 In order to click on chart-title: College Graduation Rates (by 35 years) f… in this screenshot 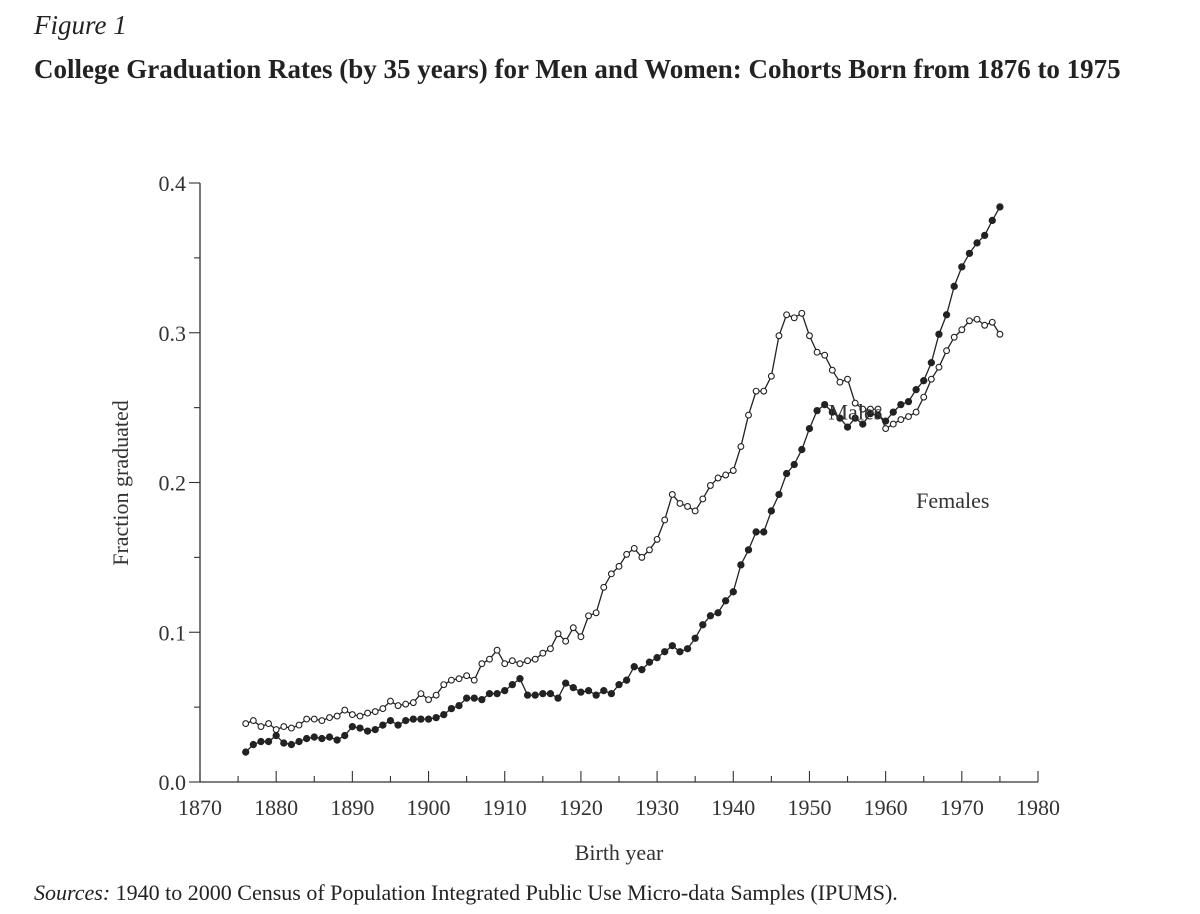, I will do `click(577, 69)`.